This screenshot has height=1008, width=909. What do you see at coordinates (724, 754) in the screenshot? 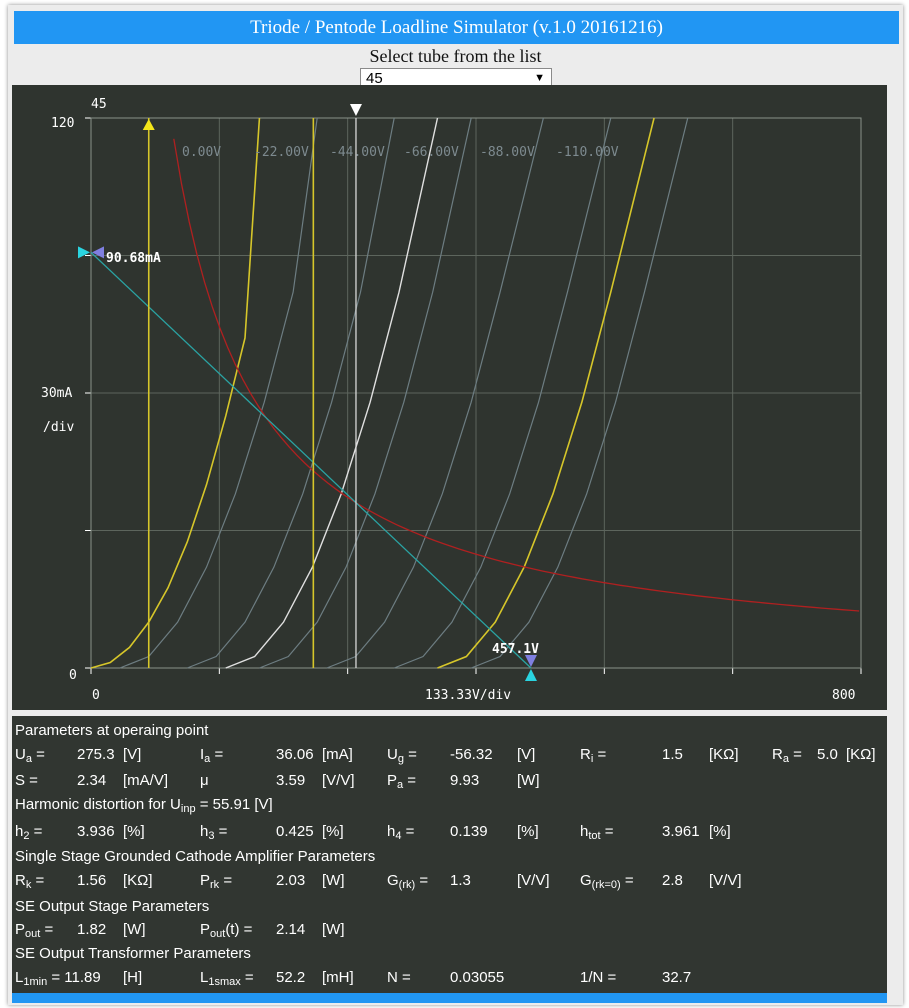
I see `ri-unit: [KΩ]` at bounding box center [724, 754].